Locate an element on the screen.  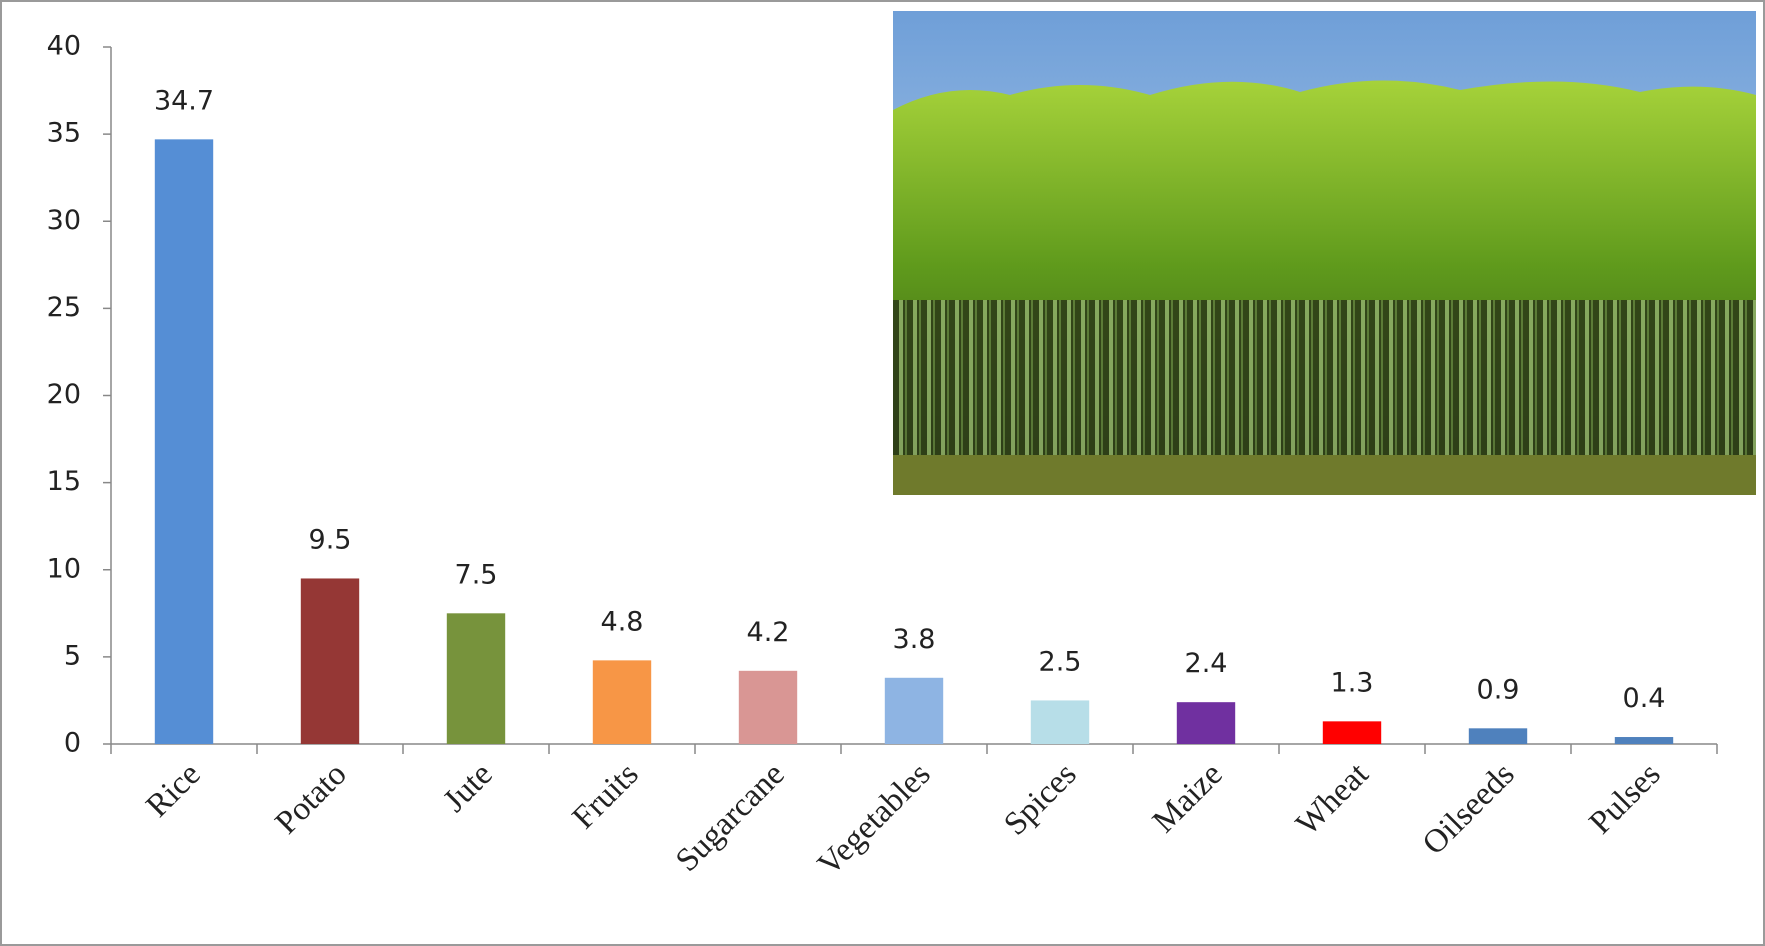
y-tick-label: 35 is located at coordinates (64, 133).